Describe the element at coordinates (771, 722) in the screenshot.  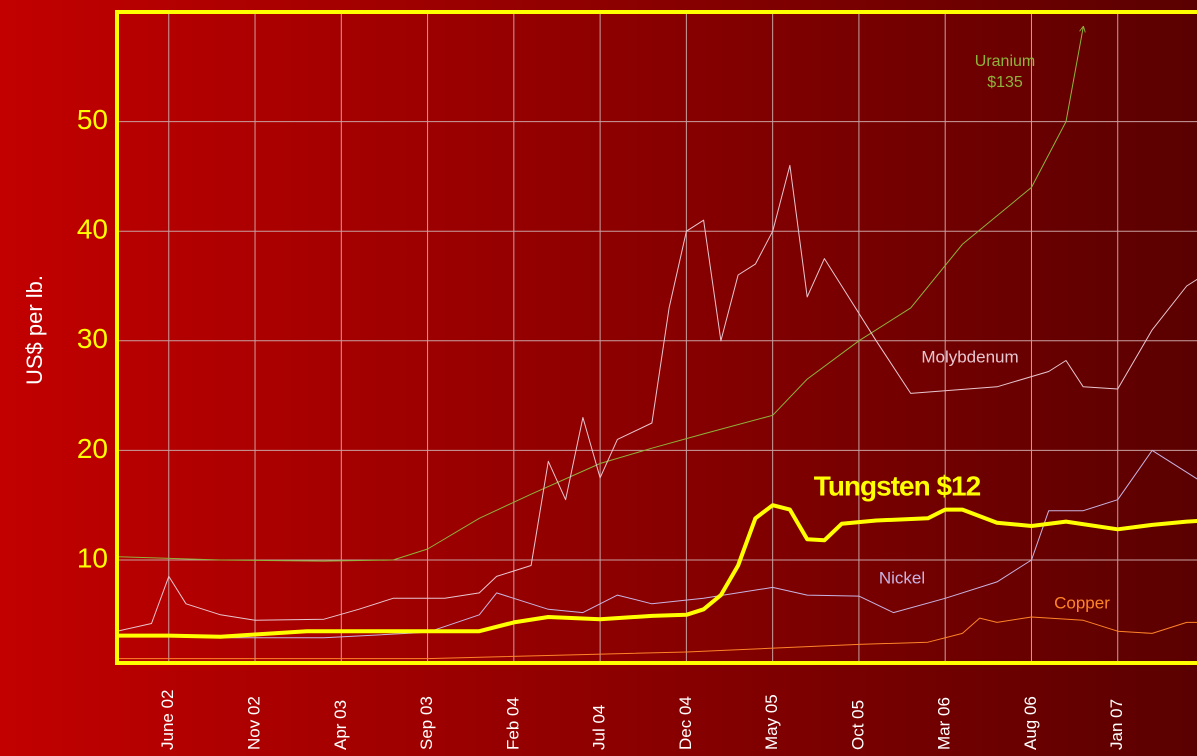
I see `x-tick-label: May 05` at that location.